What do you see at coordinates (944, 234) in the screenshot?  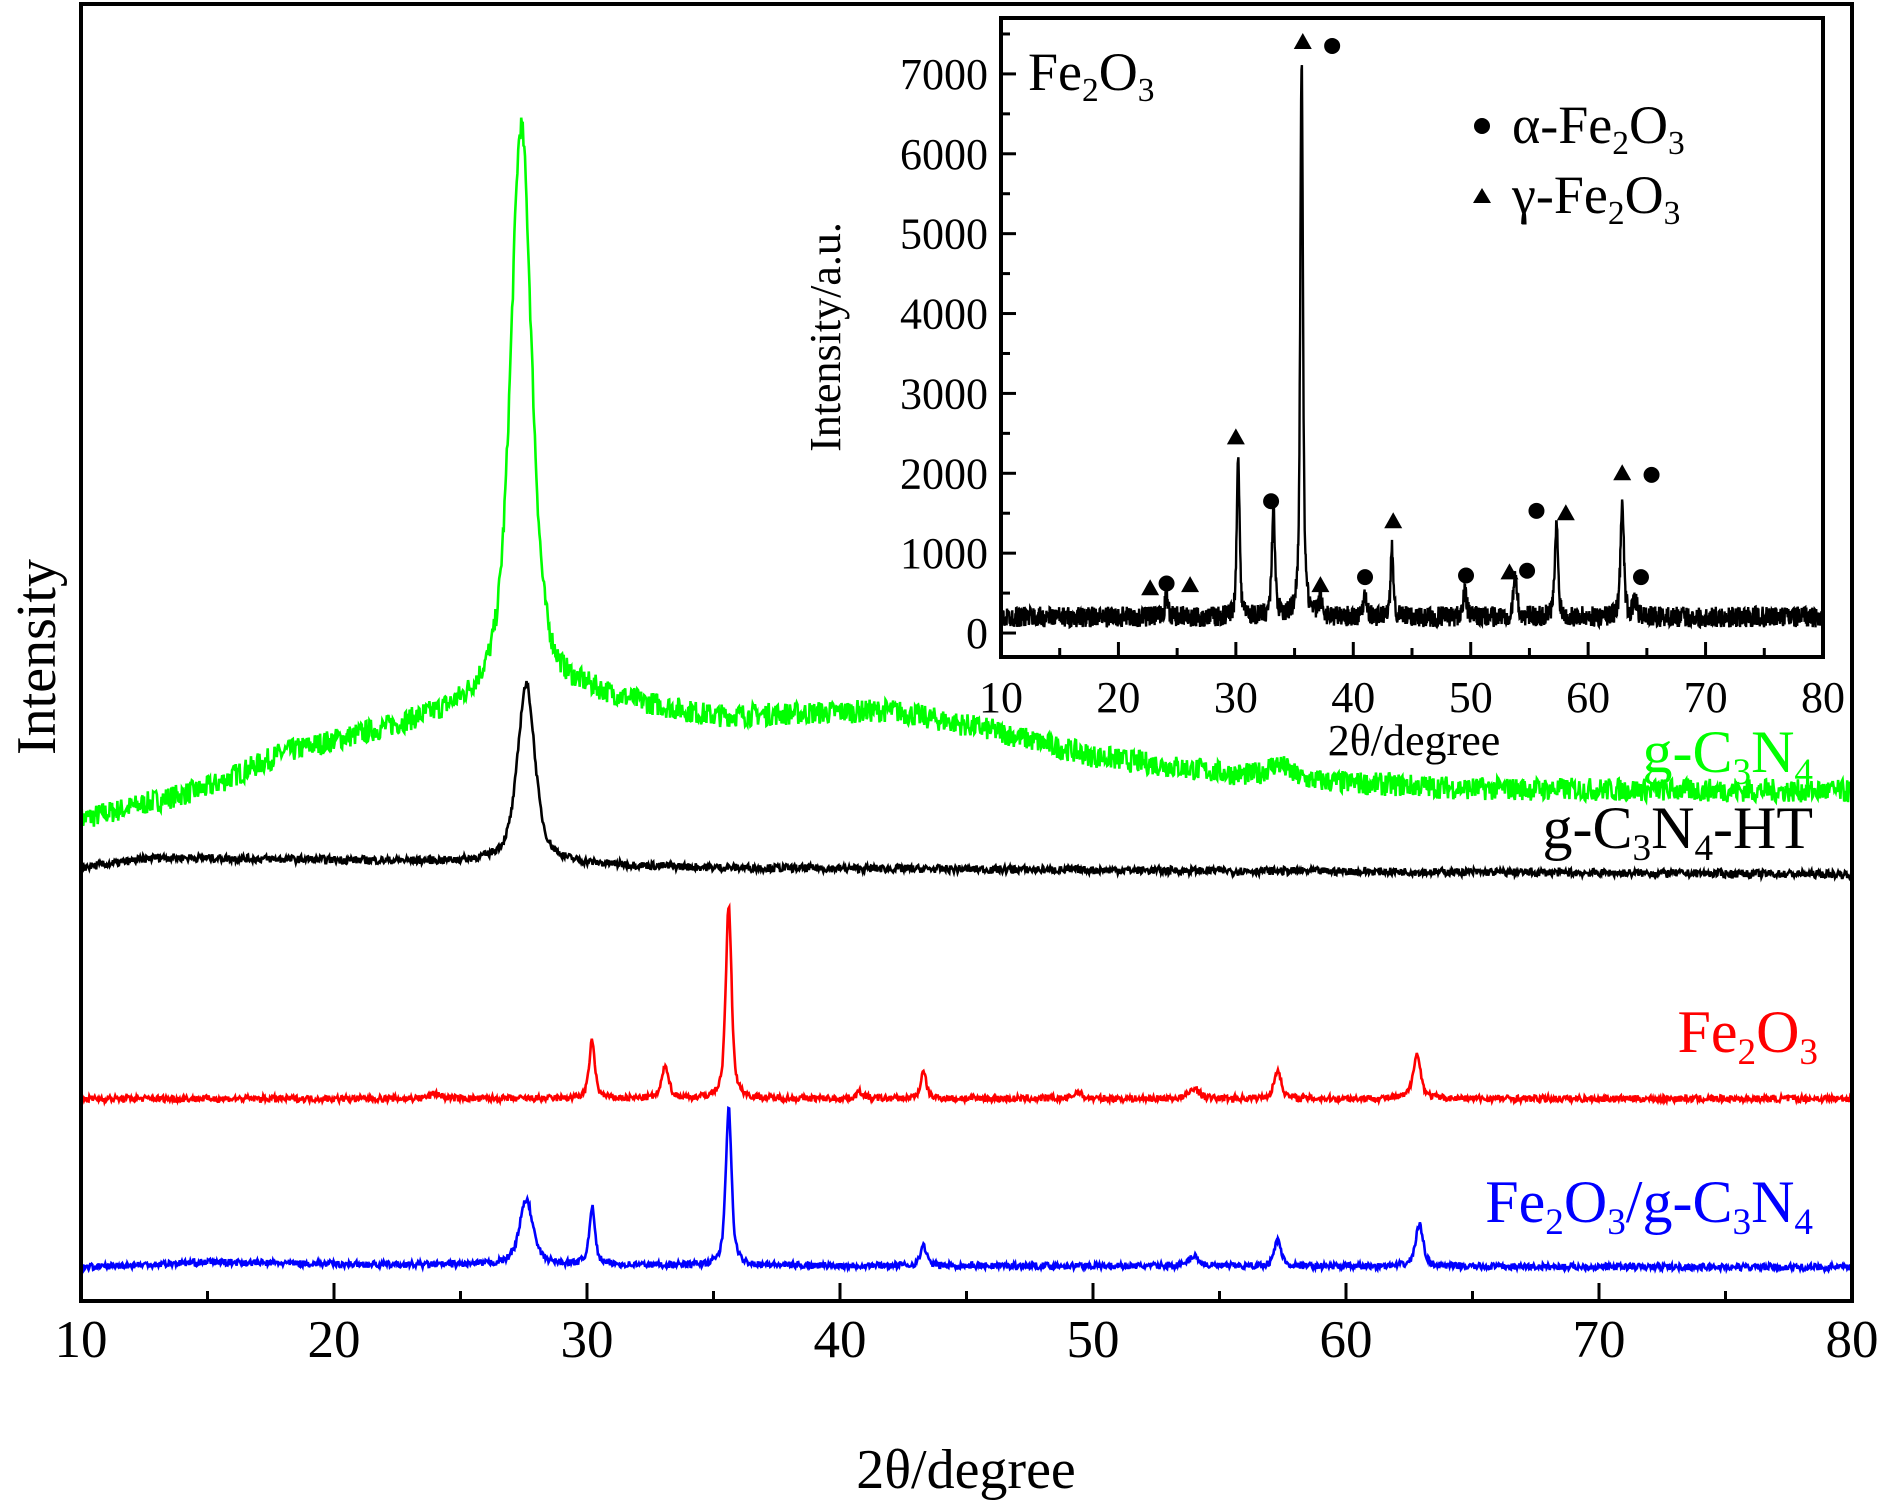 I see `inset-y-tick-label: 5000` at bounding box center [944, 234].